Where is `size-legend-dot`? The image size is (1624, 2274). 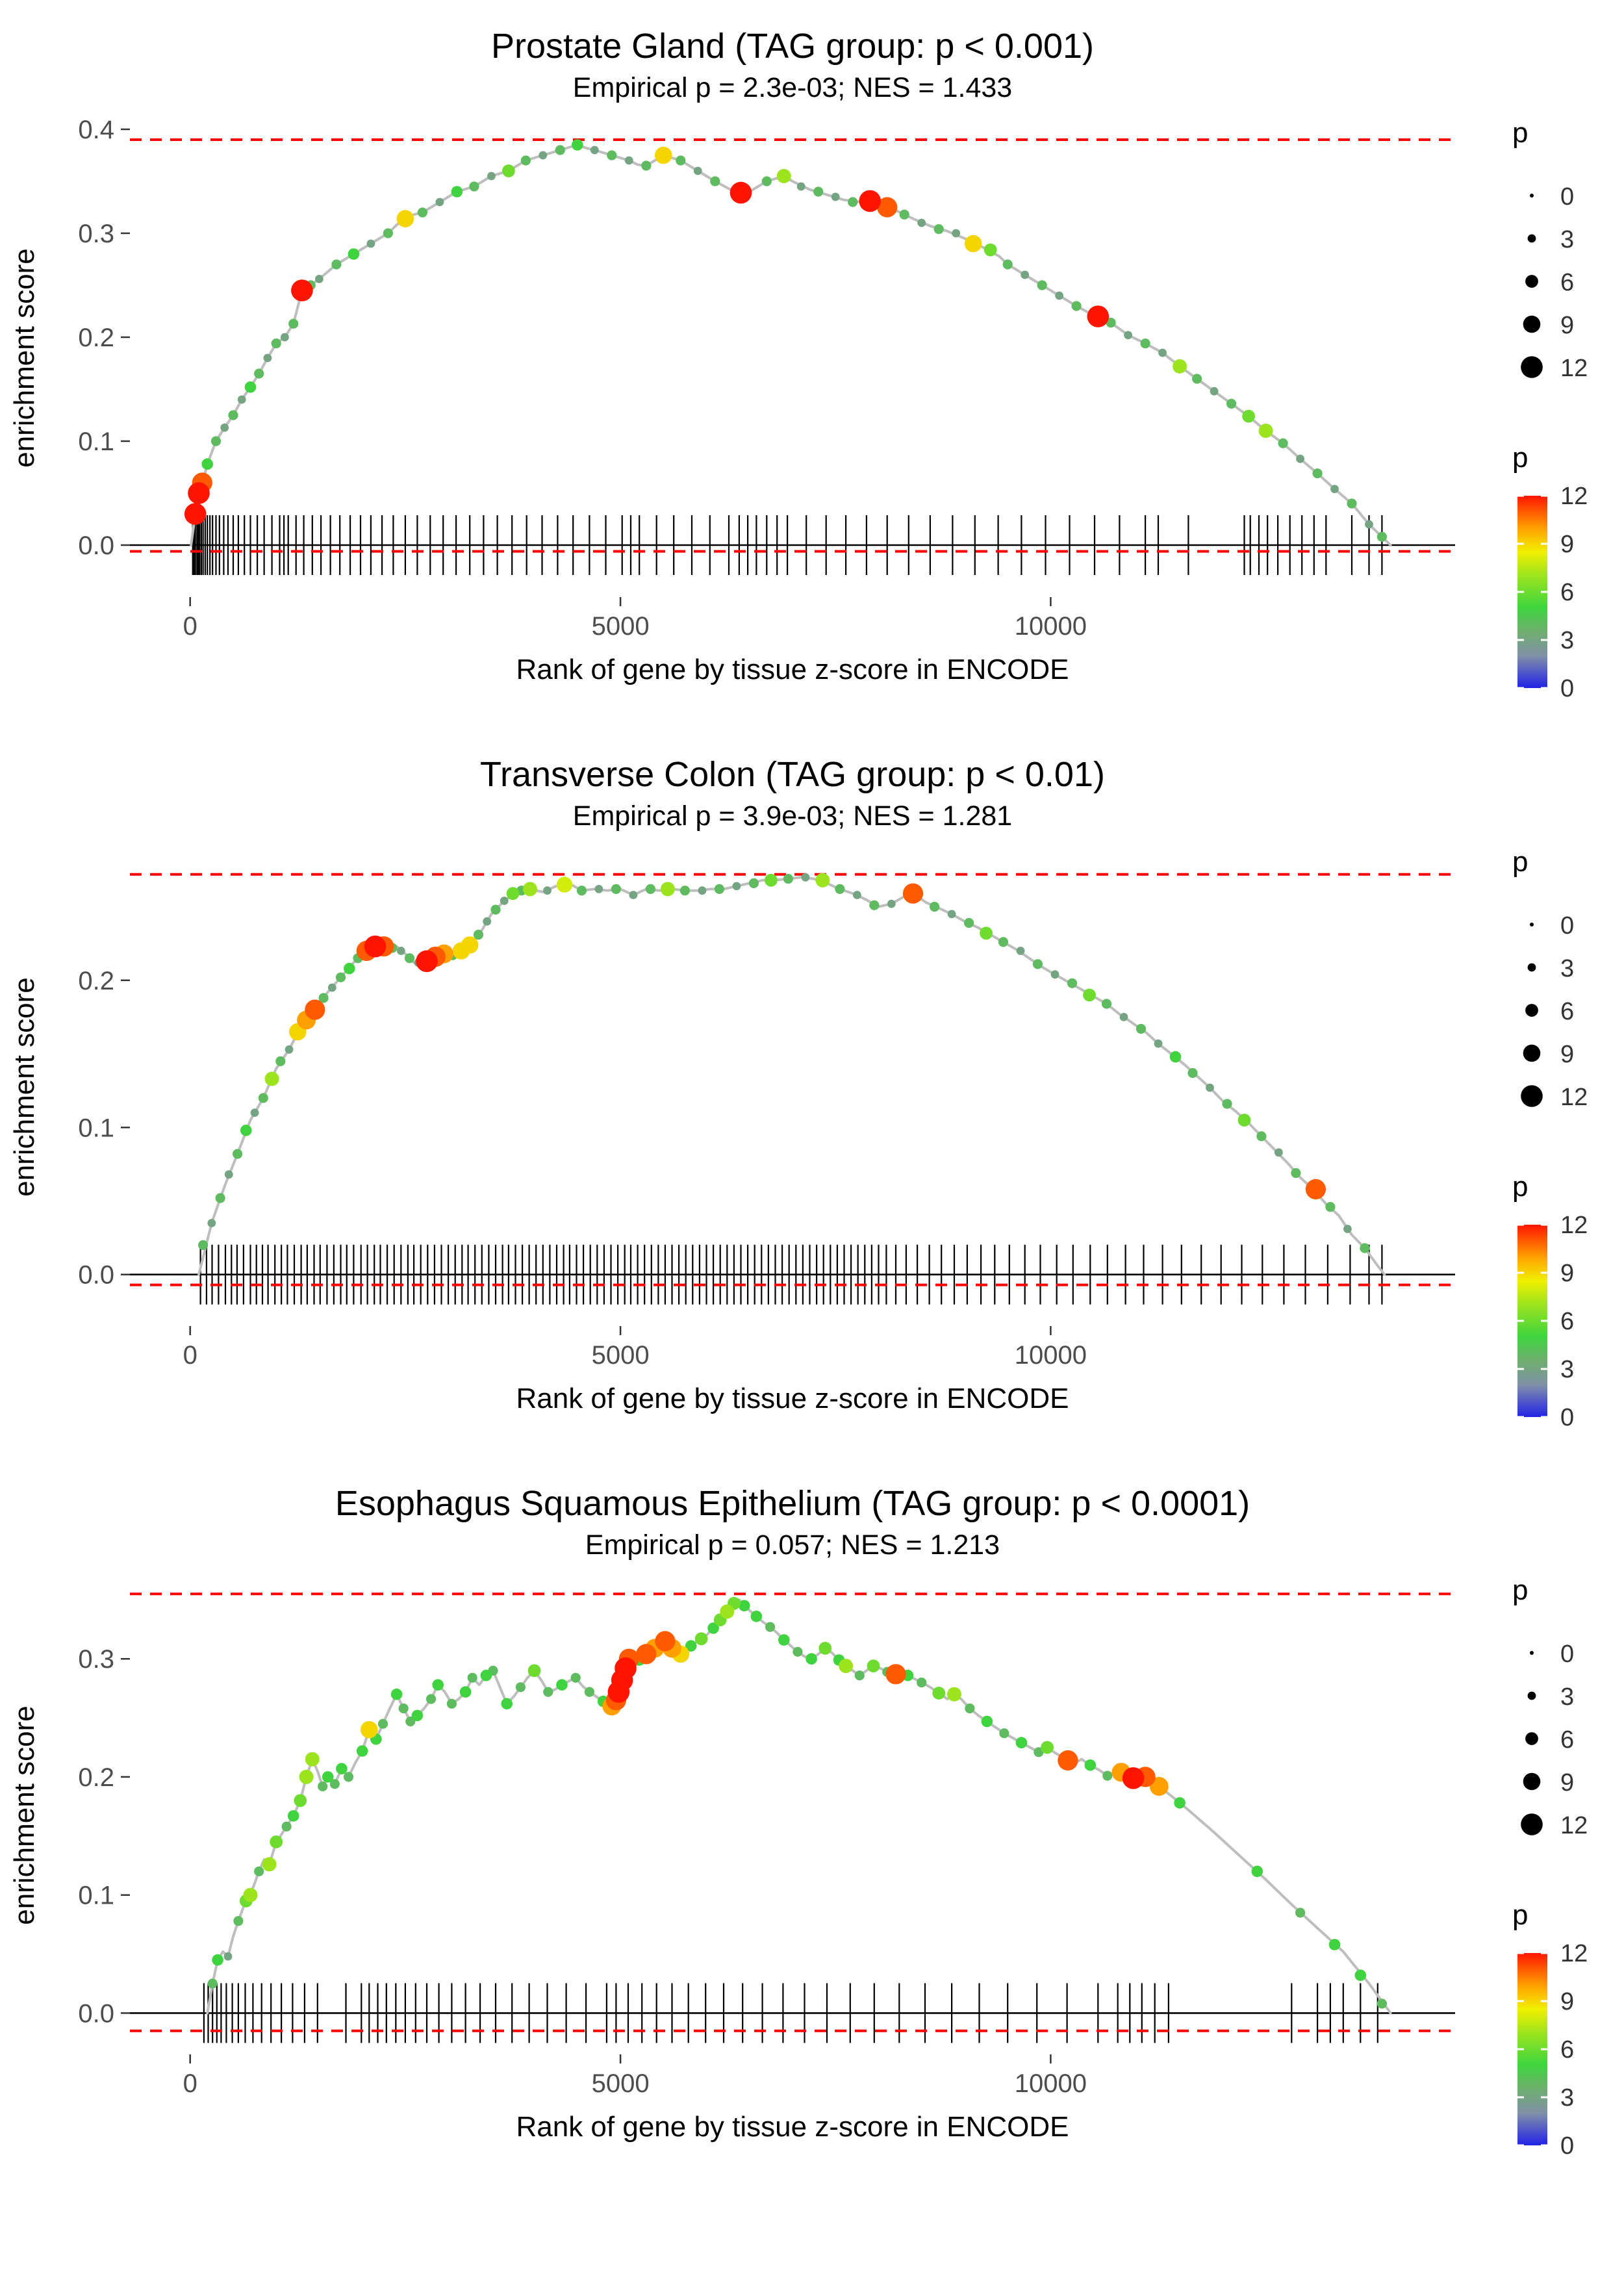
size-legend-dot is located at coordinates (1531, 1695).